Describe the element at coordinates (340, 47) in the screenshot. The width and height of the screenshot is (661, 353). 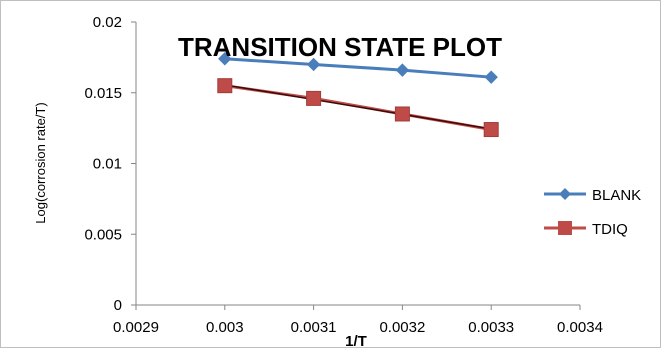
I see `chart-title: TRANSITION STATE PLOT` at that location.